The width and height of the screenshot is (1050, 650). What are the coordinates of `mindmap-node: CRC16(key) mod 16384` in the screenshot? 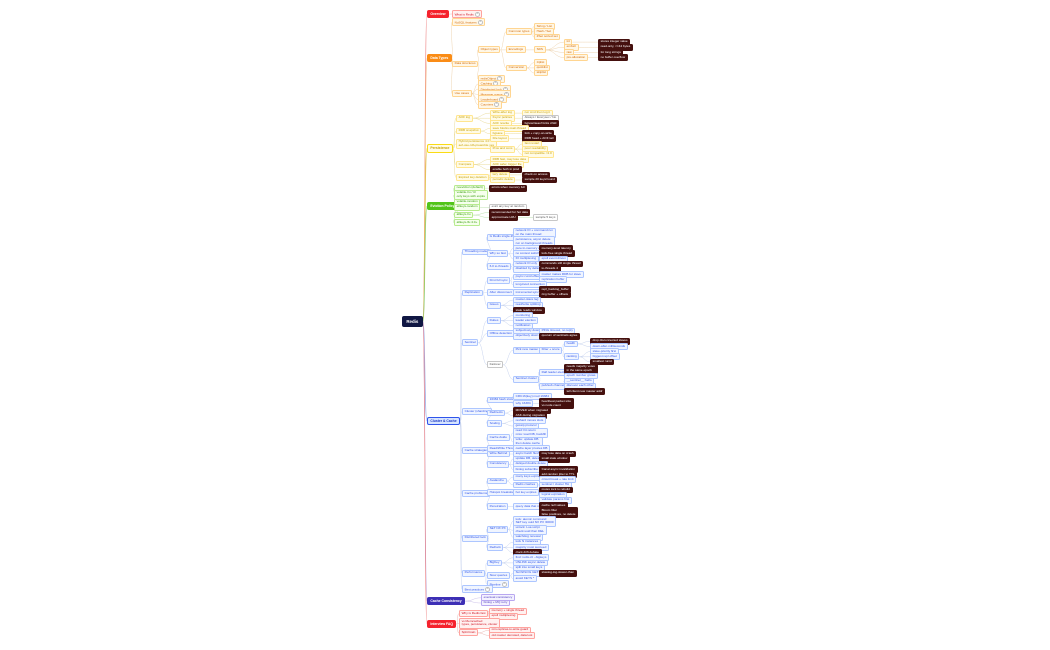 It's located at (532, 396).